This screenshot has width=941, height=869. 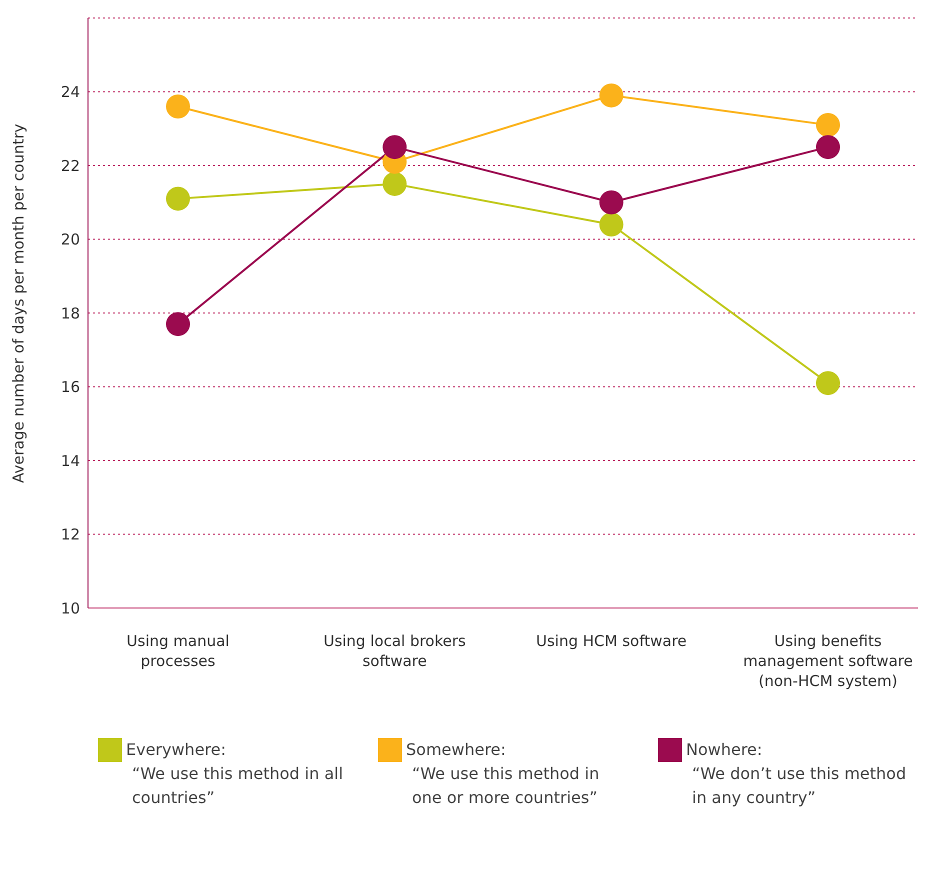 What do you see at coordinates (18, 303) in the screenshot?
I see `y-axis-title: Average number of days per month per country` at bounding box center [18, 303].